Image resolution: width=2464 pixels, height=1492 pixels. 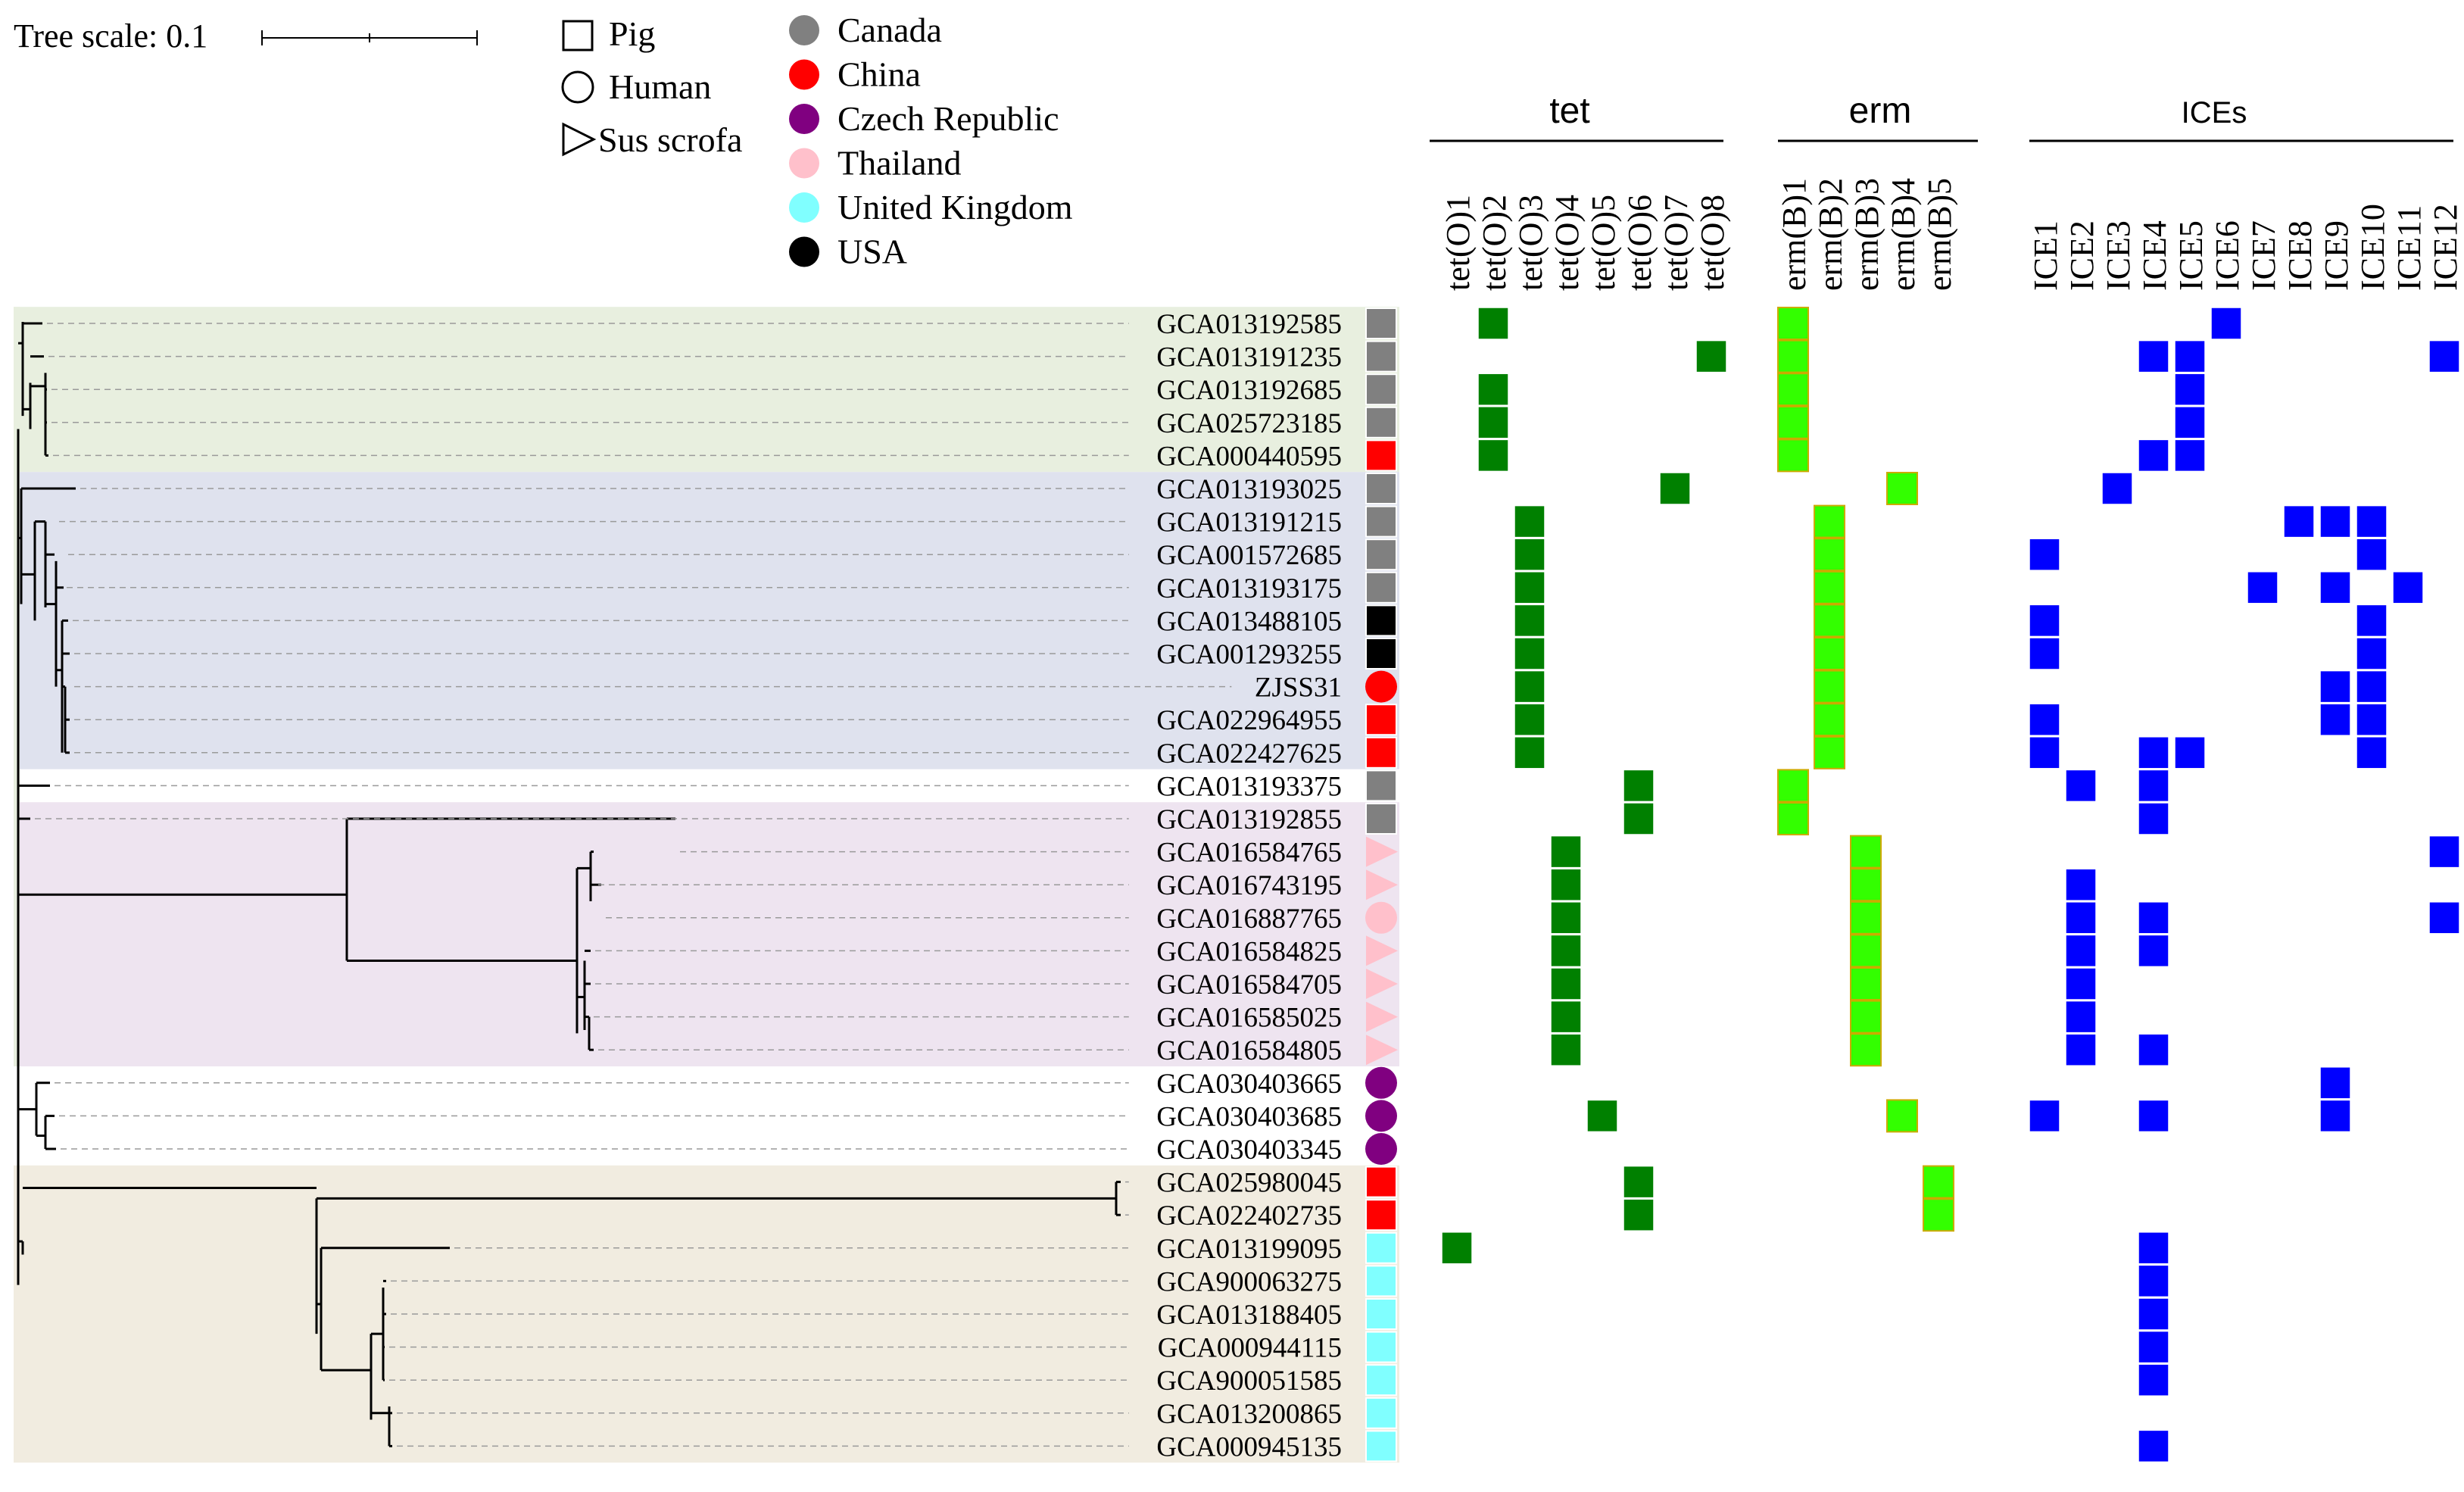 I want to click on tip-label: GCA900063275, so click(x=1249, y=1282).